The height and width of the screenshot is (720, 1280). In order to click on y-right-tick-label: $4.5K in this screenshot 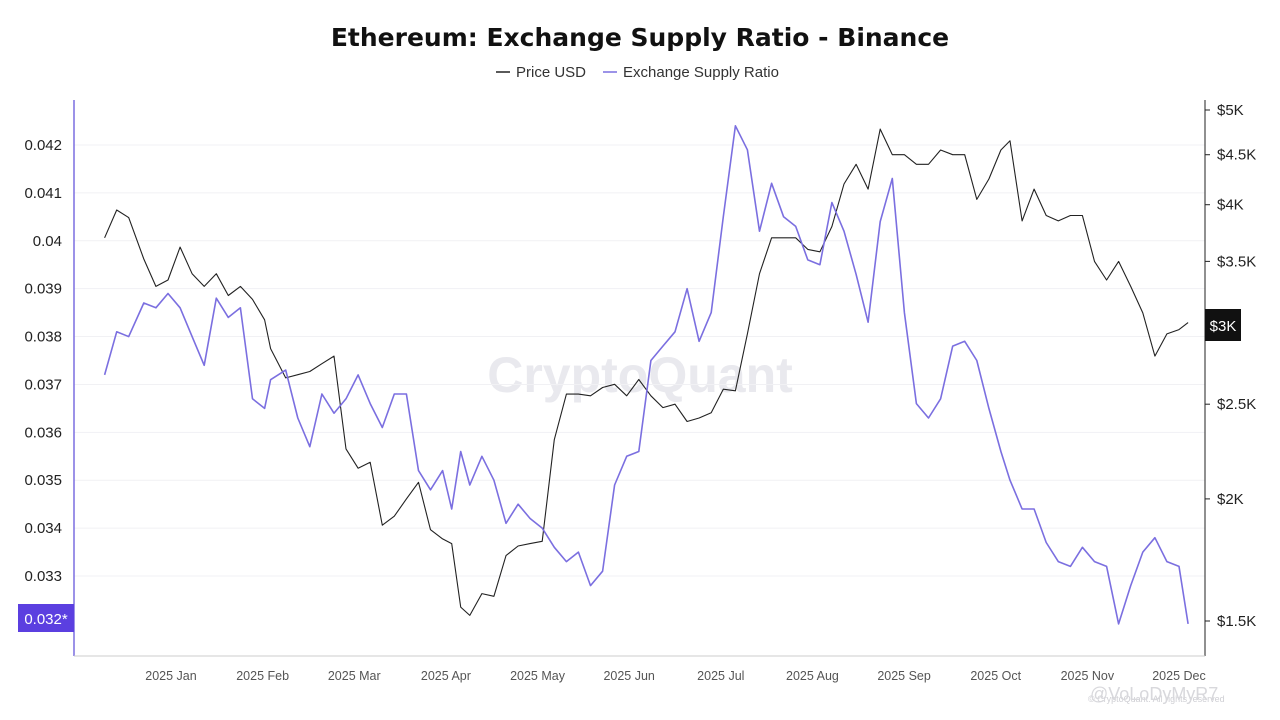, I will do `click(1236, 155)`.